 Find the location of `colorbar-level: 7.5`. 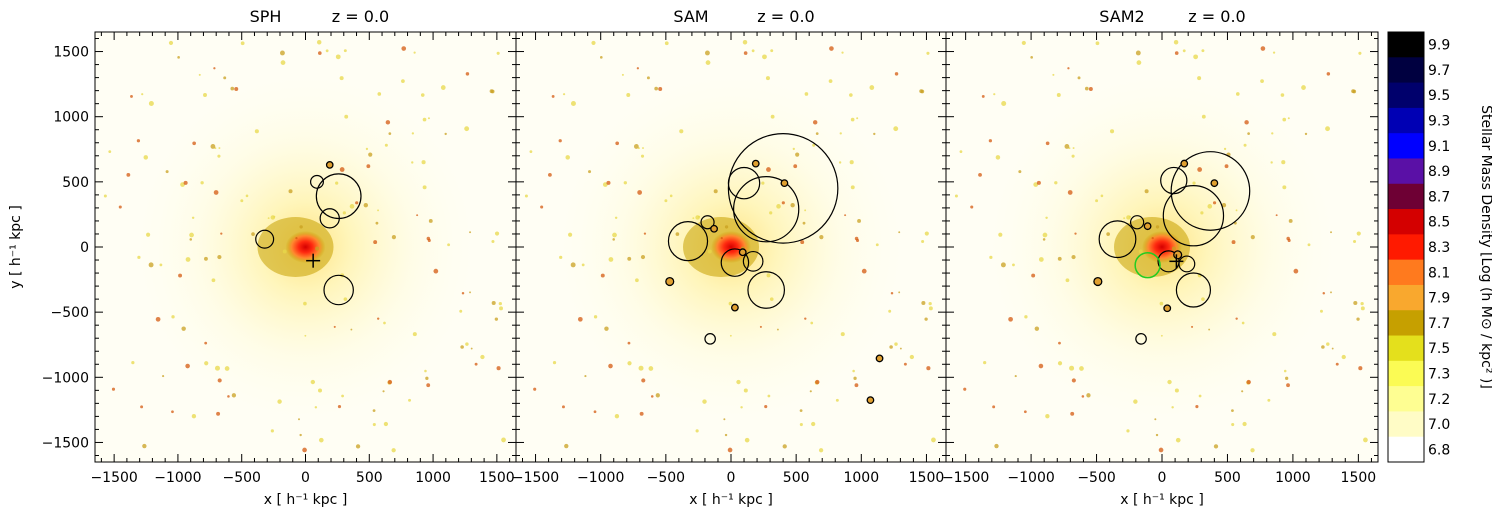

colorbar-level: 7.5 is located at coordinates (1439, 349).